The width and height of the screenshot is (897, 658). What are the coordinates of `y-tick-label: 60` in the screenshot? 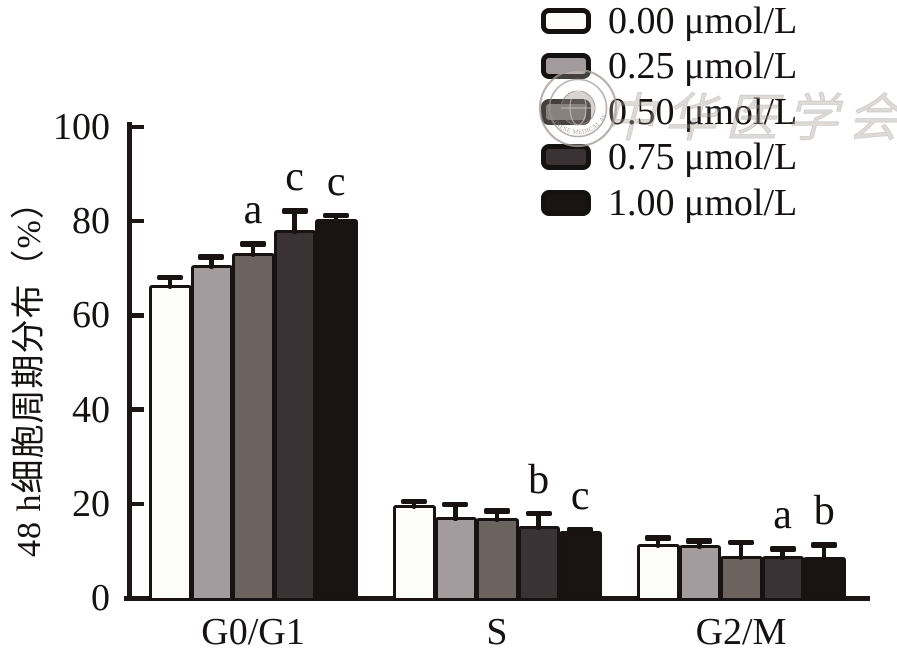 It's located at (91, 315).